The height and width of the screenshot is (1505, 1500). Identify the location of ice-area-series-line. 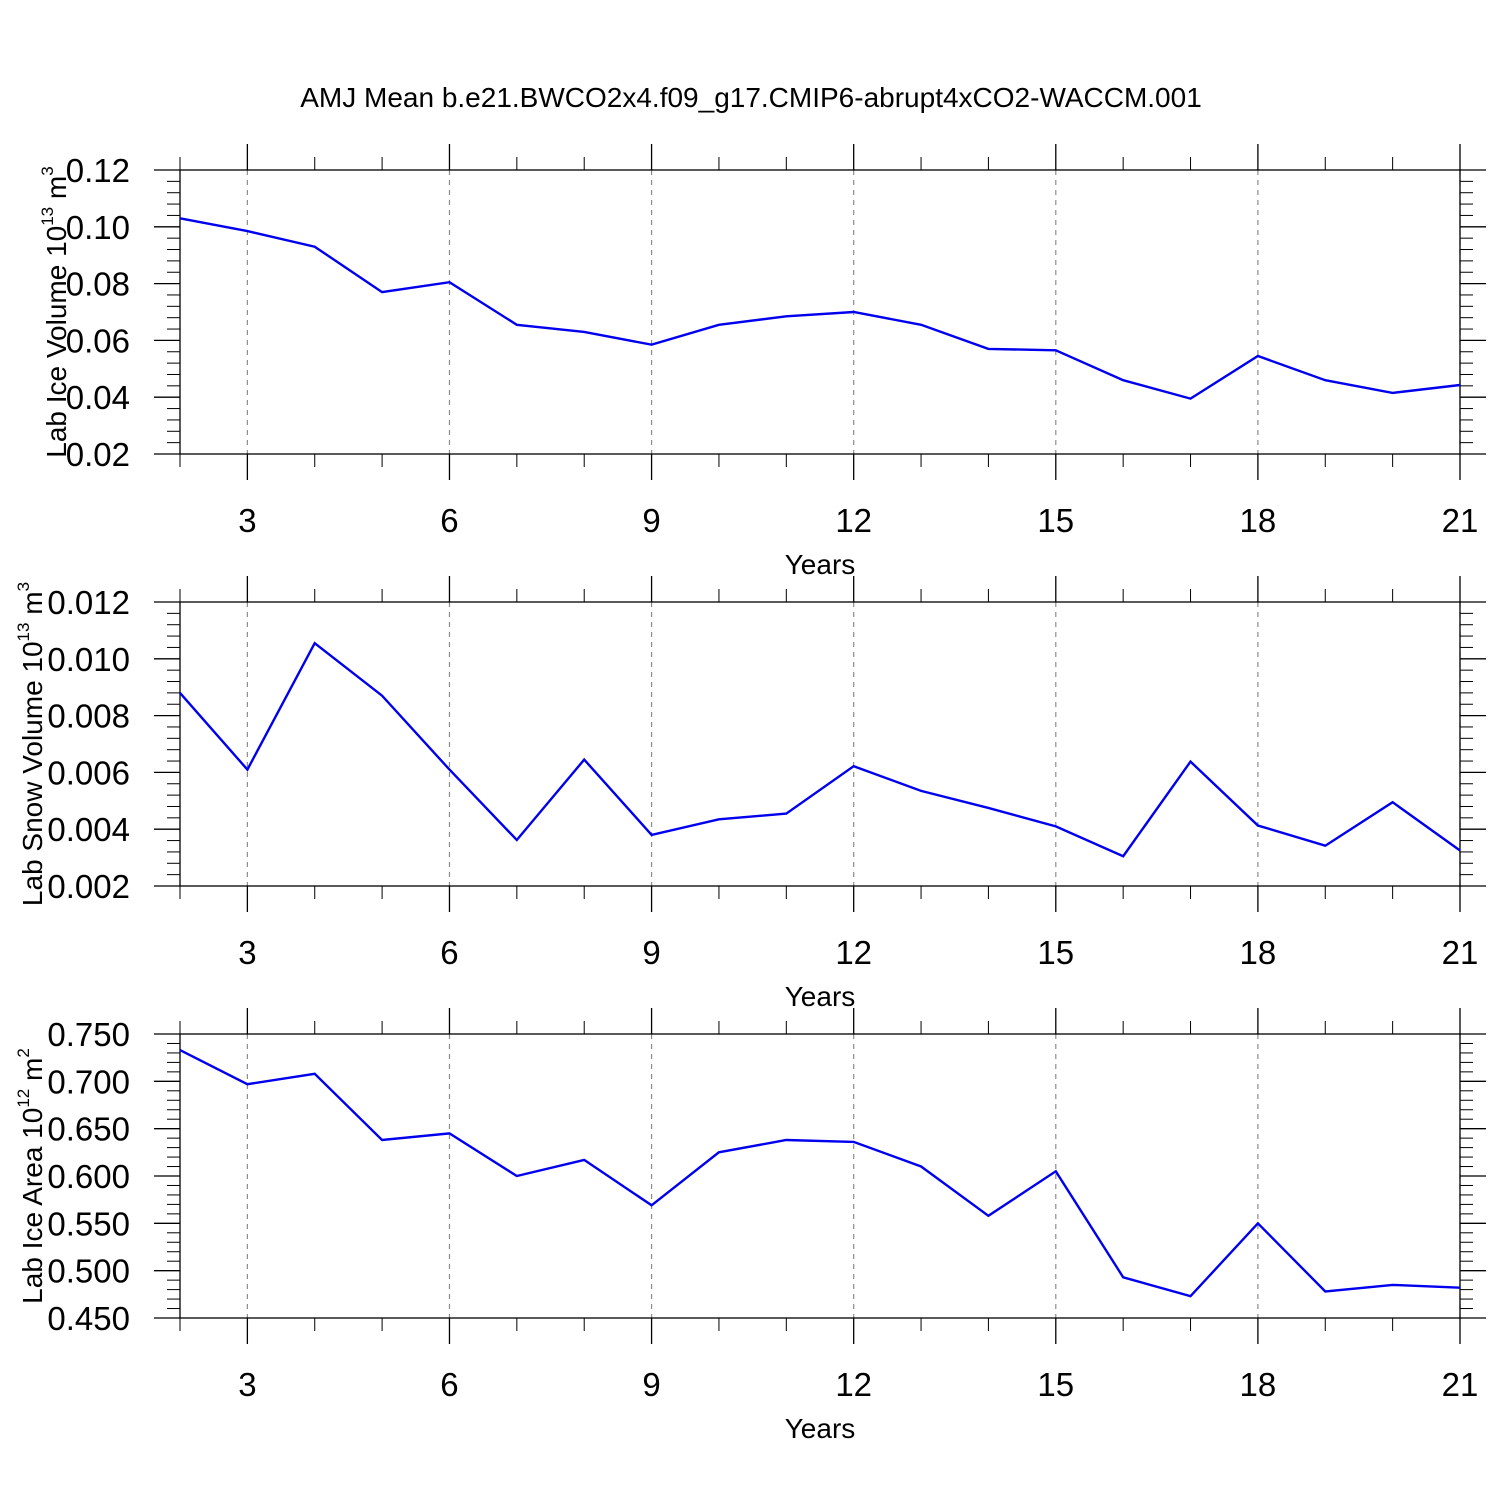
(820, 1173).